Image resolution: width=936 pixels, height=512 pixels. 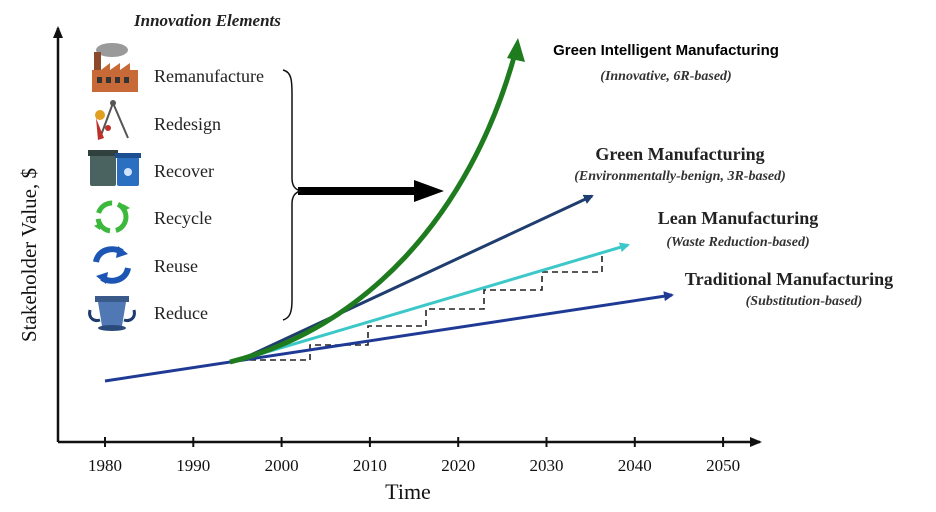 I want to click on label-lean-manufacturing: Lean Manufacturing, so click(x=738, y=218).